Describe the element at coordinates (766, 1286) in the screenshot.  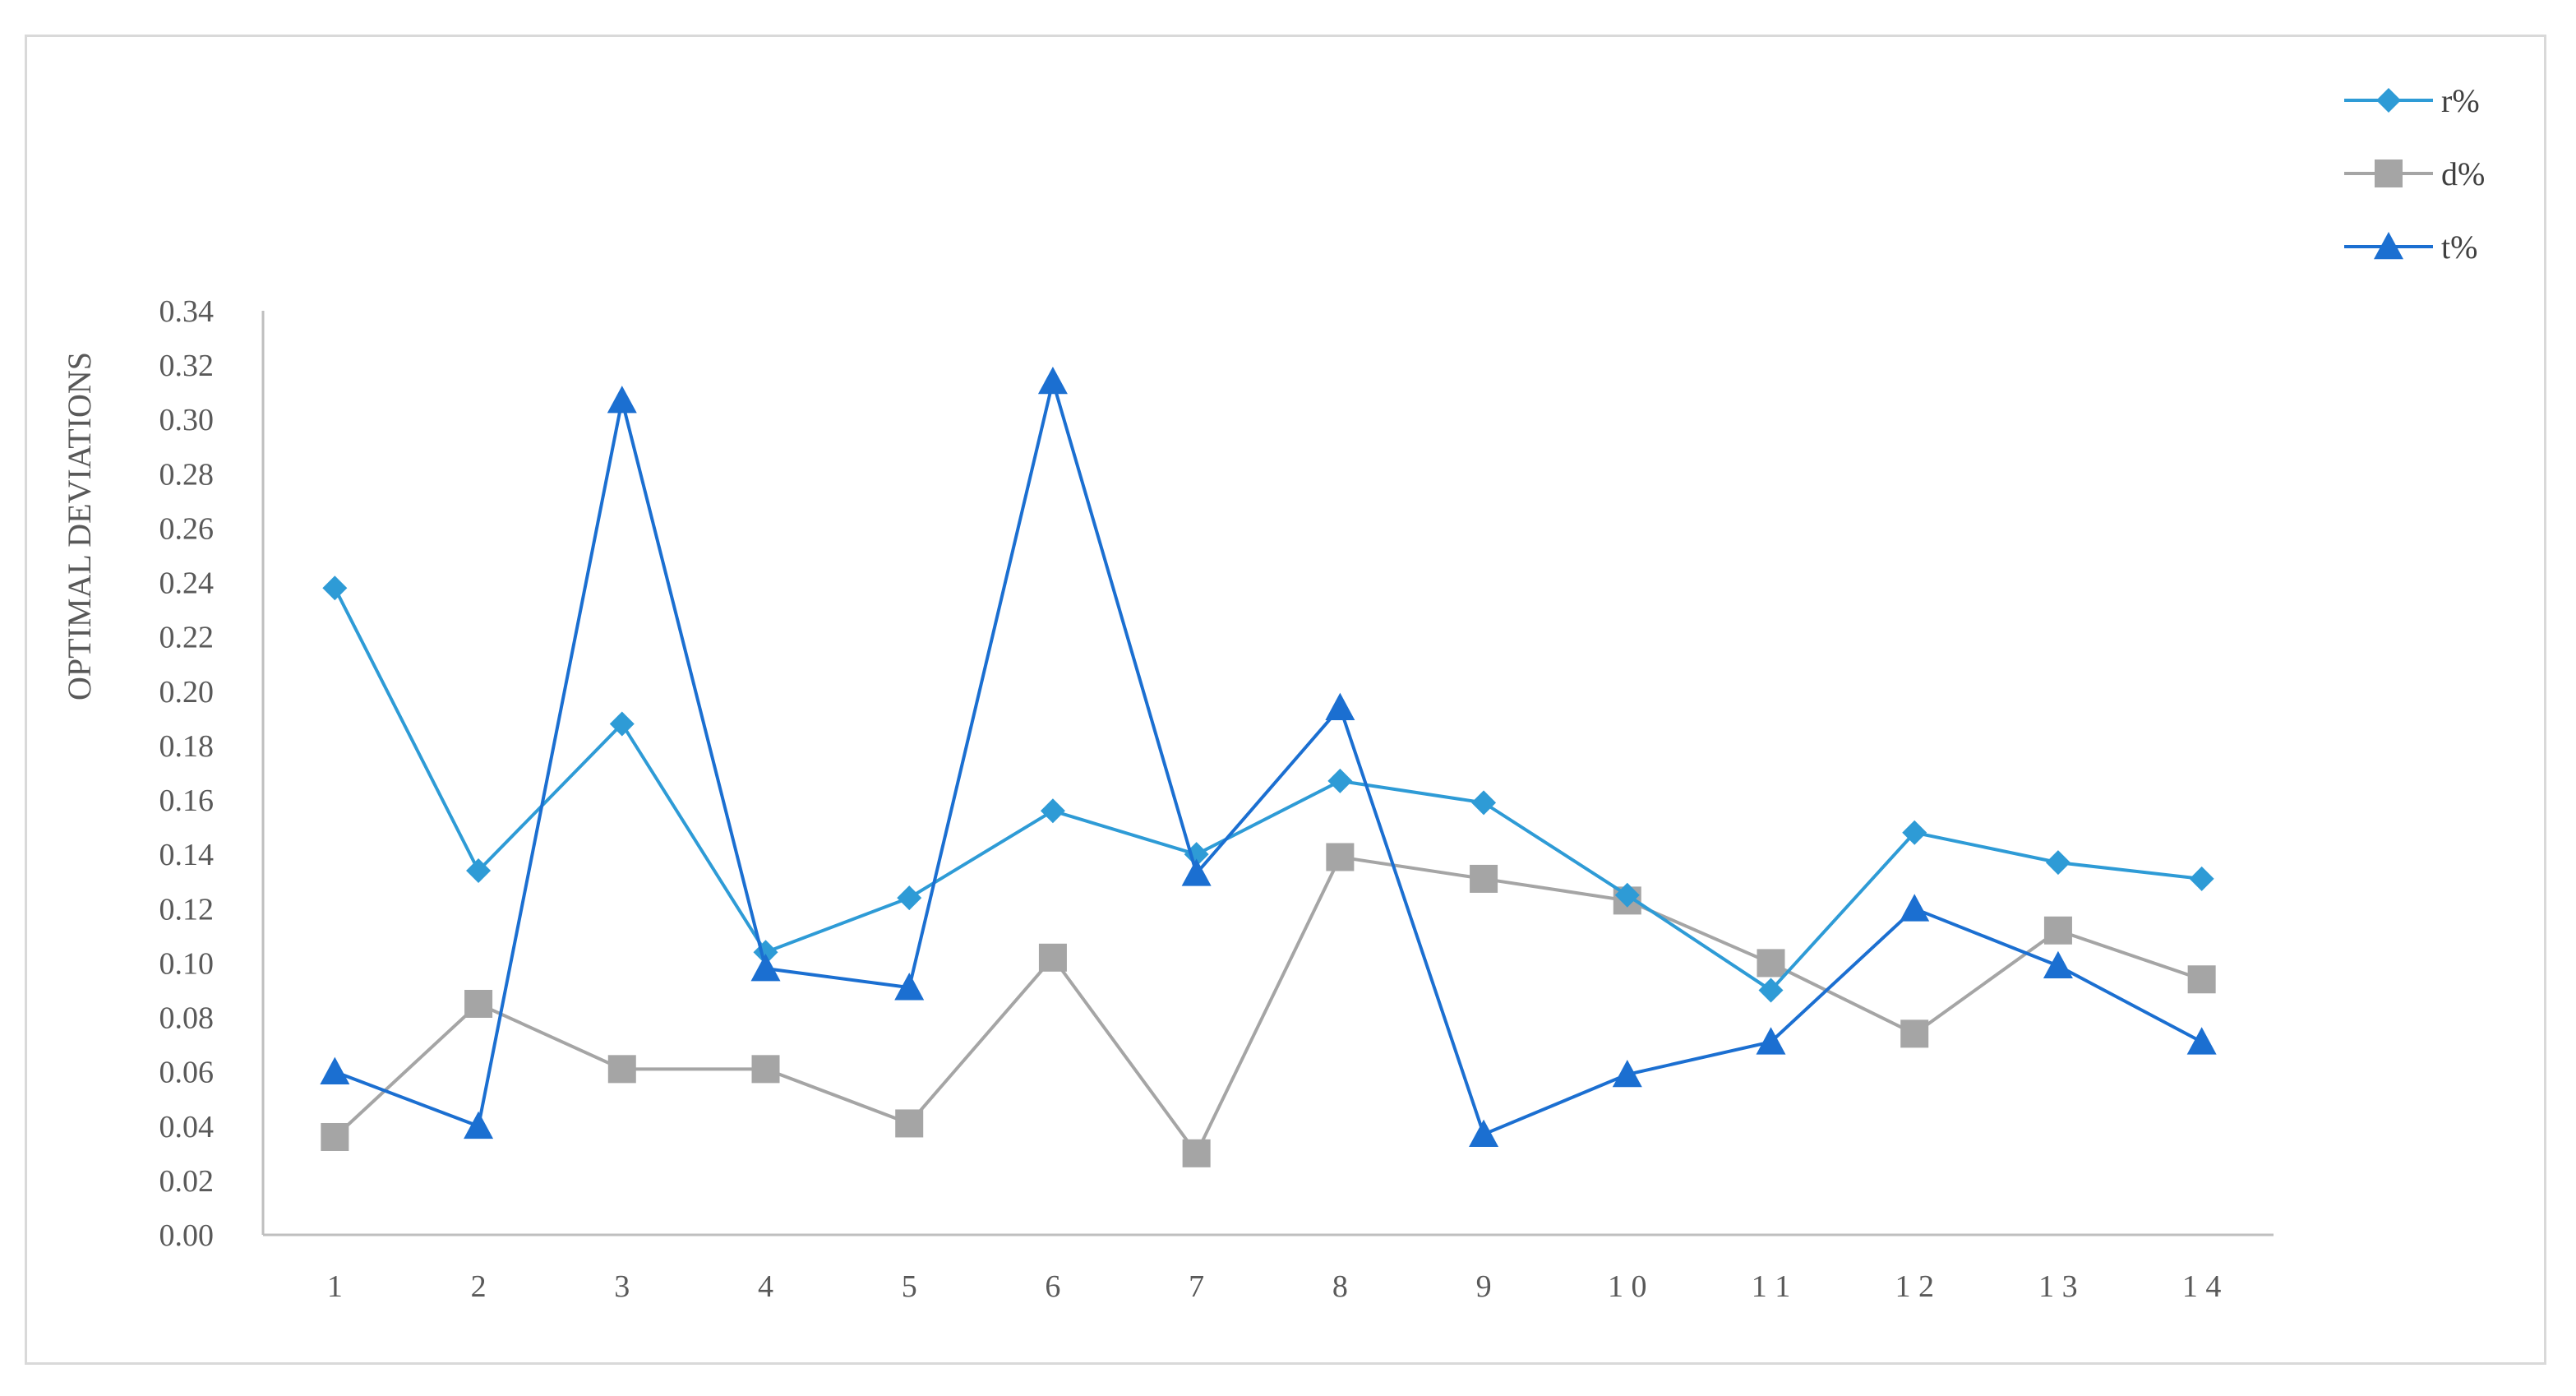
I see `x-tick-label: 4` at that location.